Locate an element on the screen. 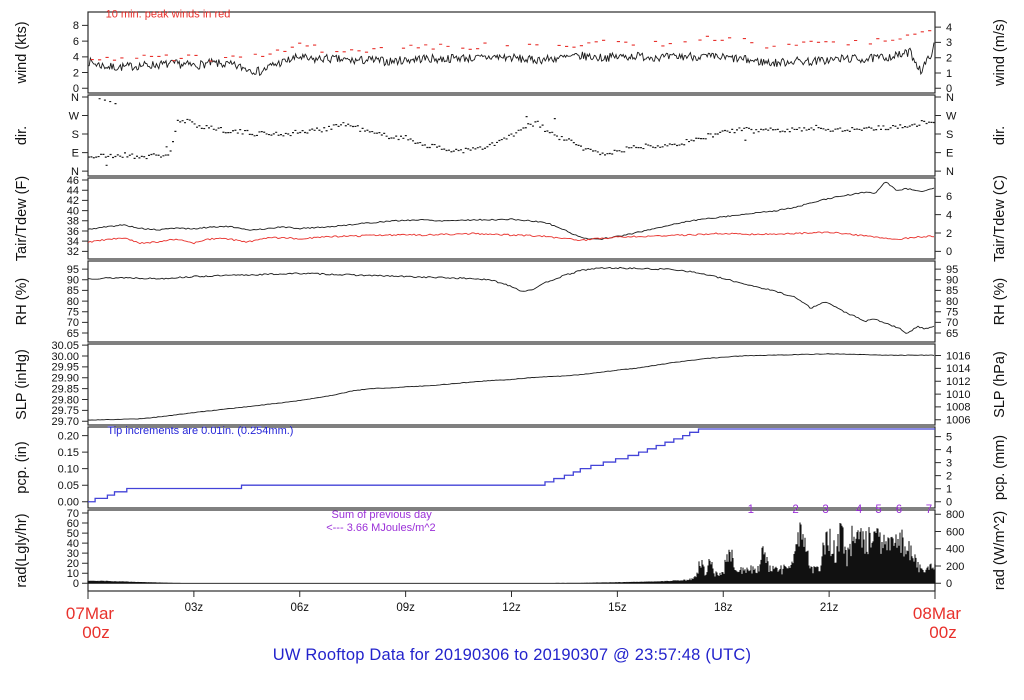 This screenshot has height=700, width=1024. panel-border-wind-direction is located at coordinates (511, 135).